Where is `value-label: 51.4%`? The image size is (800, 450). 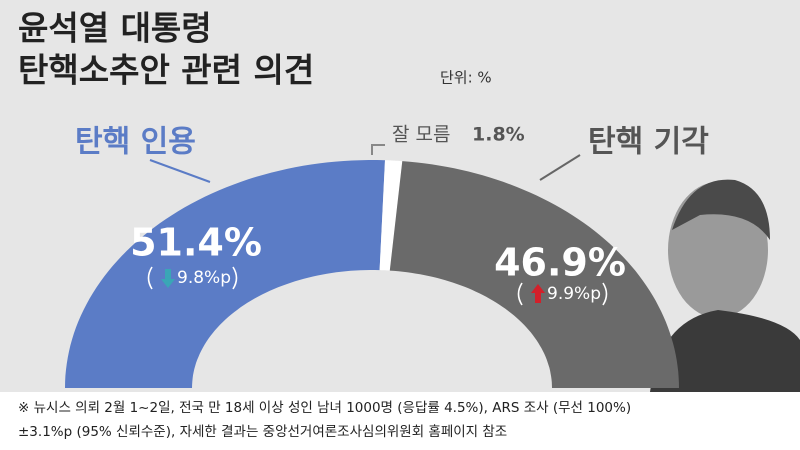 value-label: 51.4% is located at coordinates (196, 243).